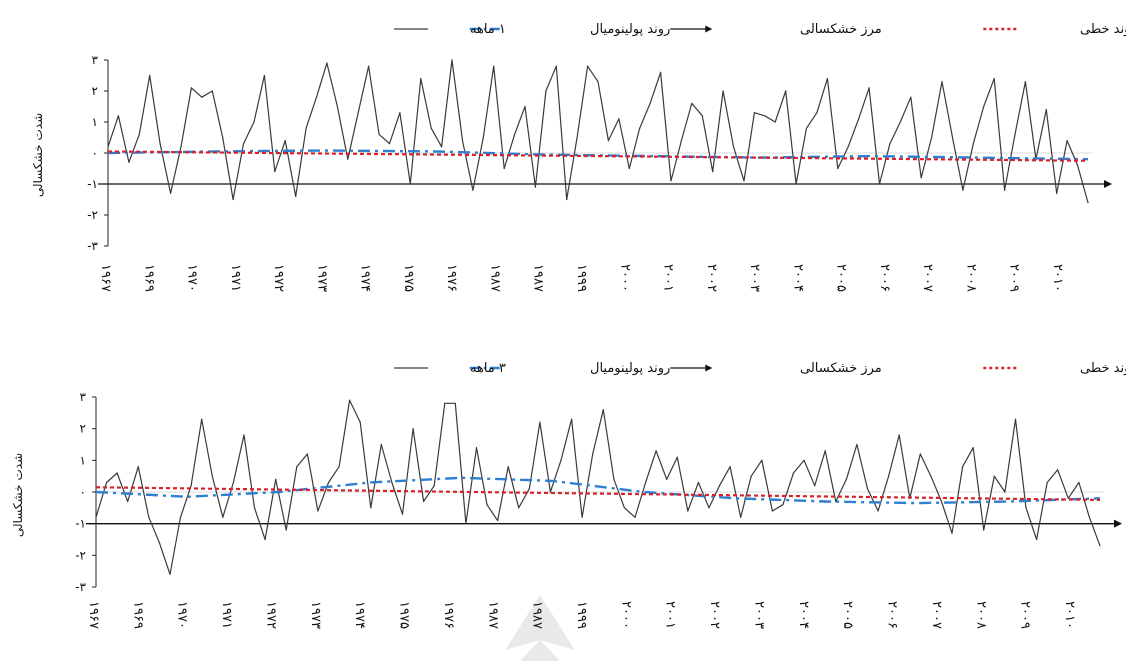 The height and width of the screenshot is (661, 1126). Describe the element at coordinates (488, 368) in the screenshot. I see `legend-label: ۳ ماهه` at that location.